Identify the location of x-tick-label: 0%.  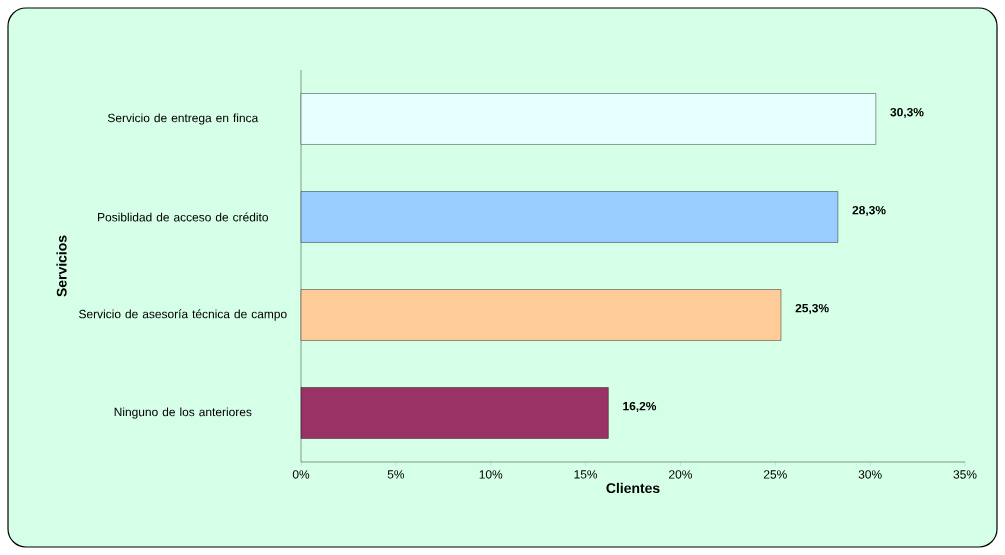
(301, 474).